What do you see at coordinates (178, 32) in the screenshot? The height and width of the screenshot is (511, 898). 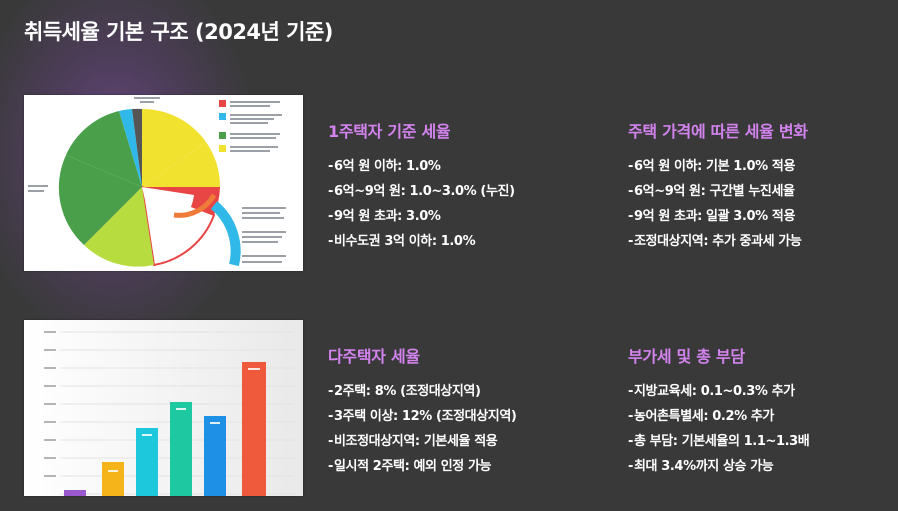 I see `page-title: 취득세율 기본 구조 (2024년 기준)` at bounding box center [178, 32].